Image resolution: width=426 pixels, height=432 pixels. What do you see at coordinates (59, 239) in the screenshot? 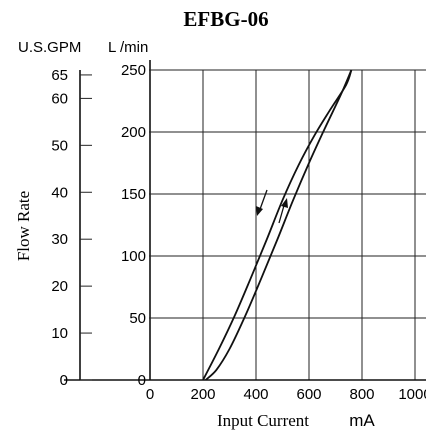
I see `y-tick-label-gpm-3: 30` at bounding box center [59, 239].